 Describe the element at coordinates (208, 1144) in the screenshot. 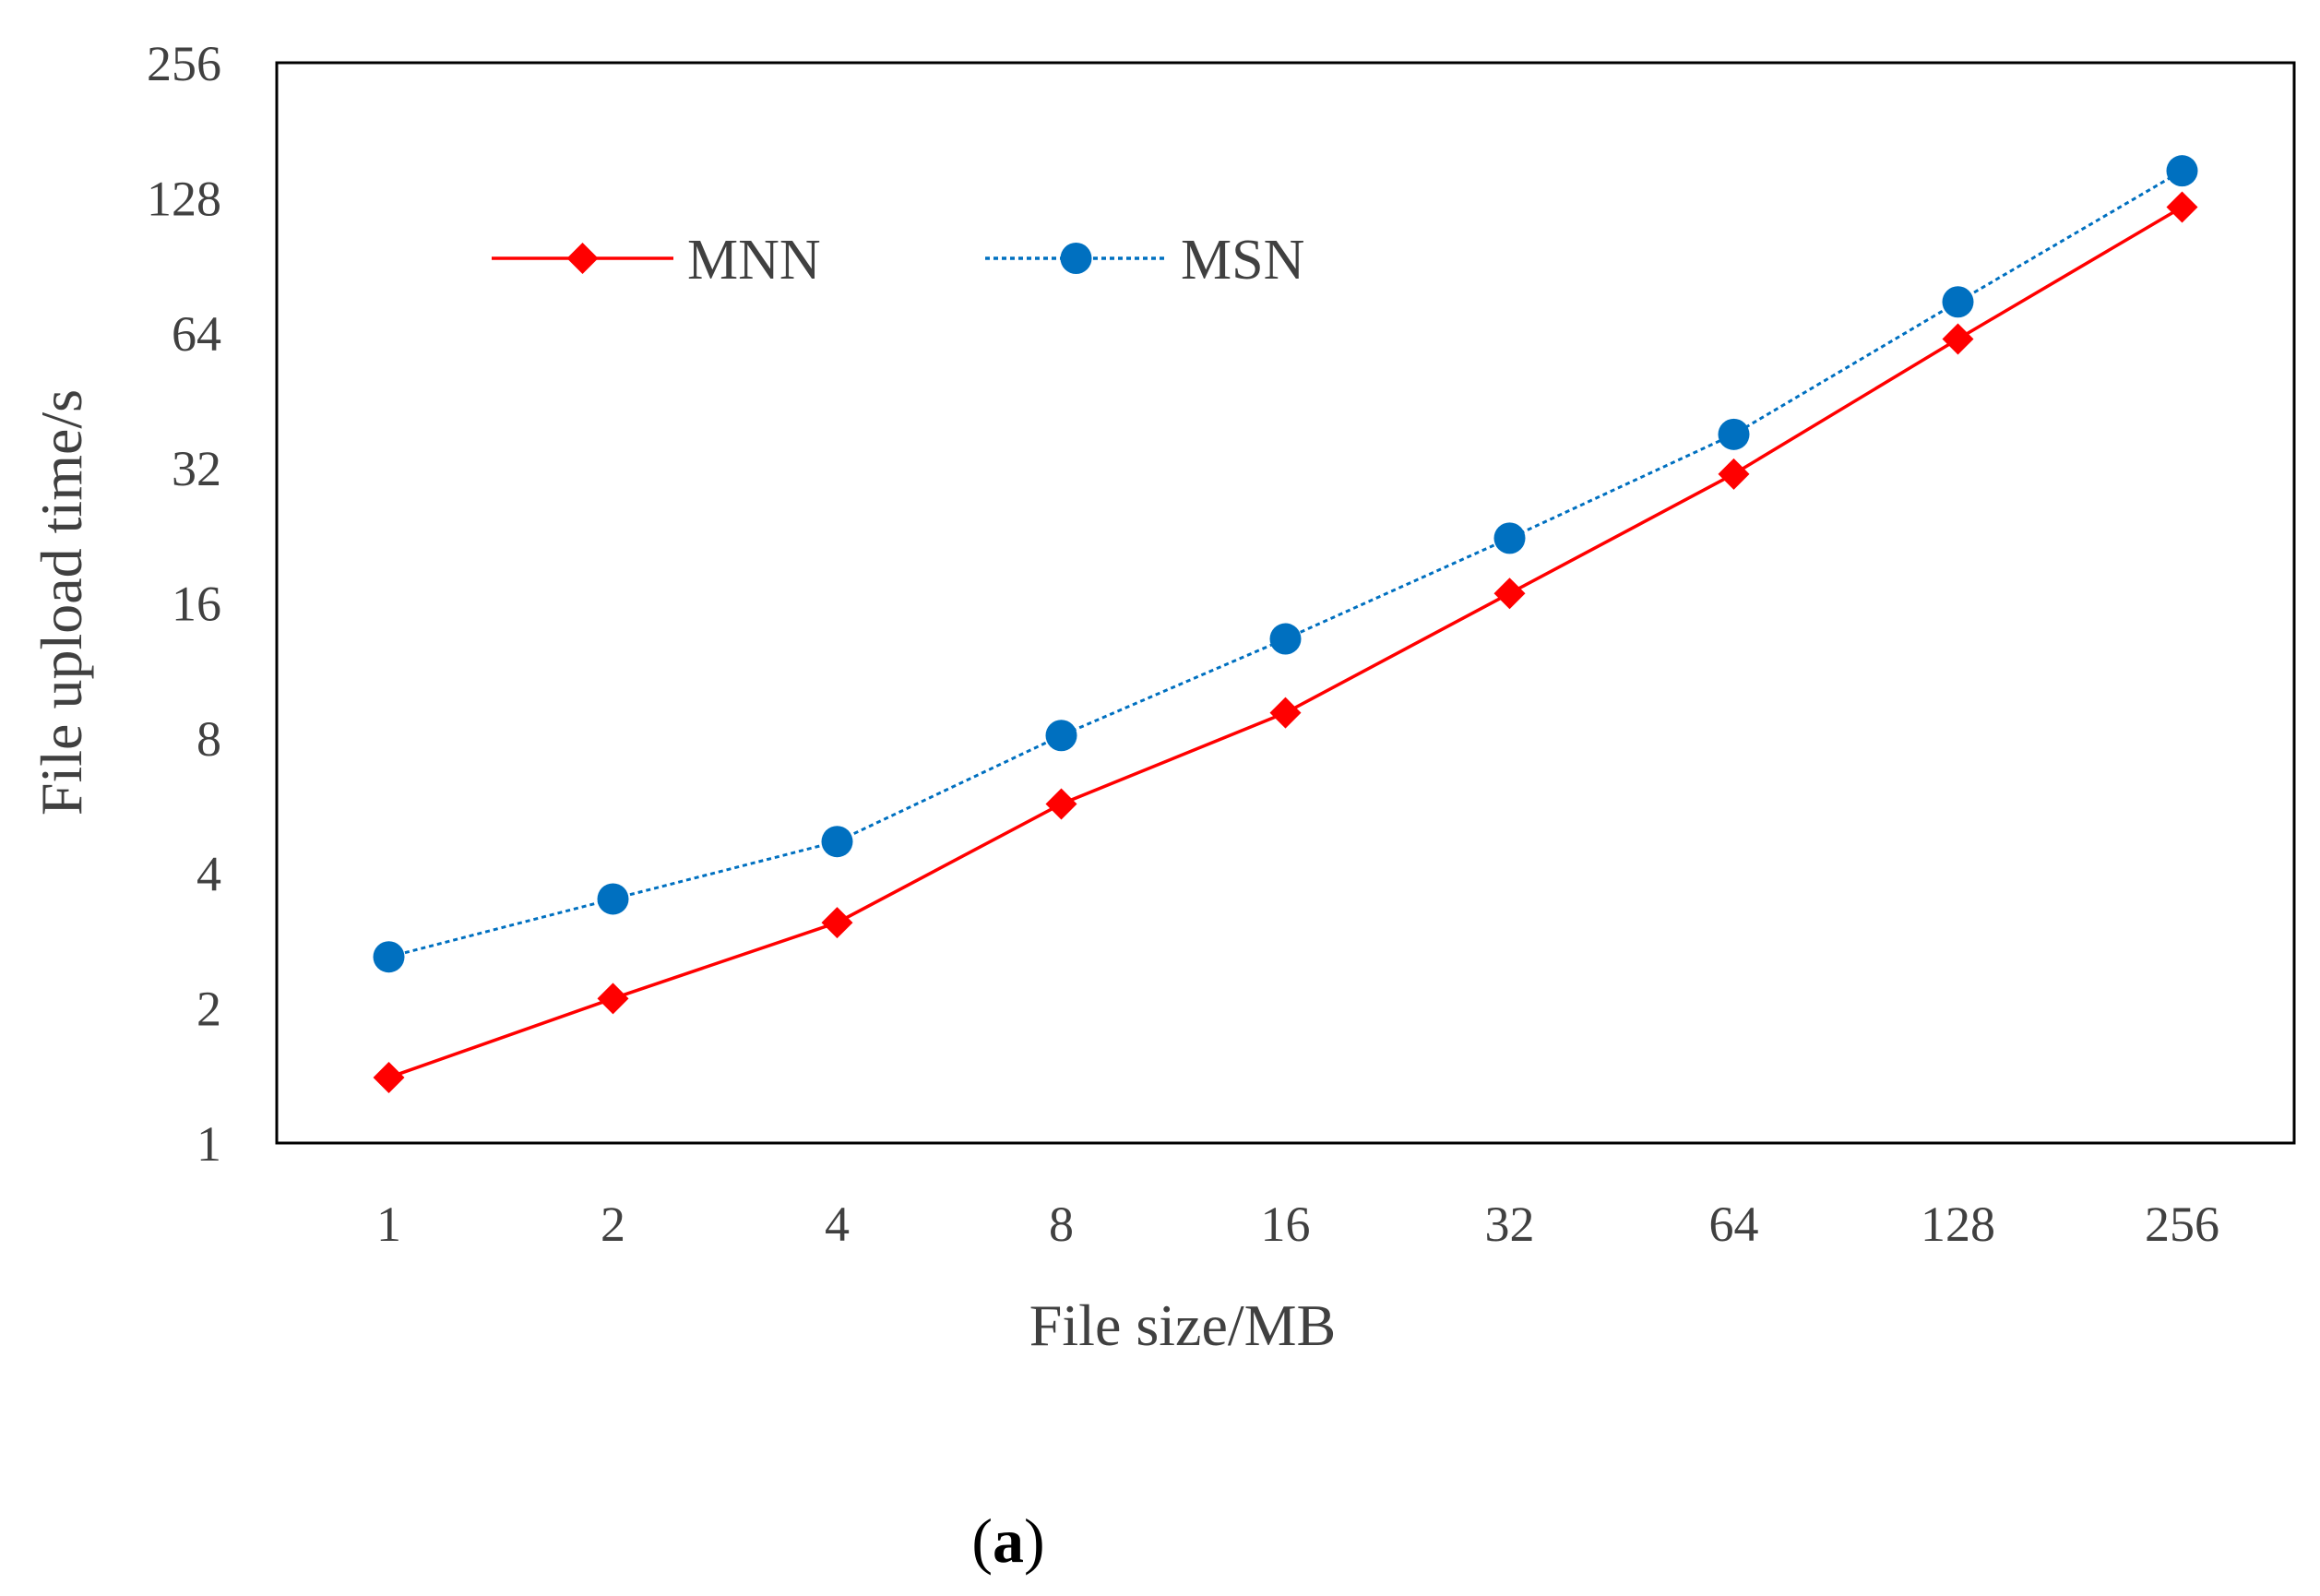

I see `y-tick-label: 1` at that location.